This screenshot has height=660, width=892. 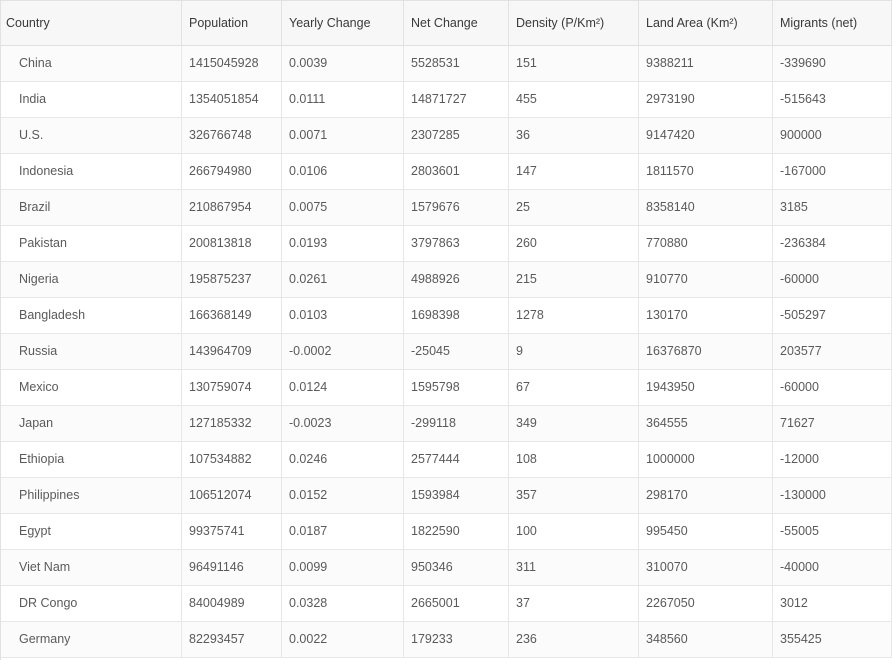 I want to click on net-change-cell: 1595798, so click(x=456, y=387).